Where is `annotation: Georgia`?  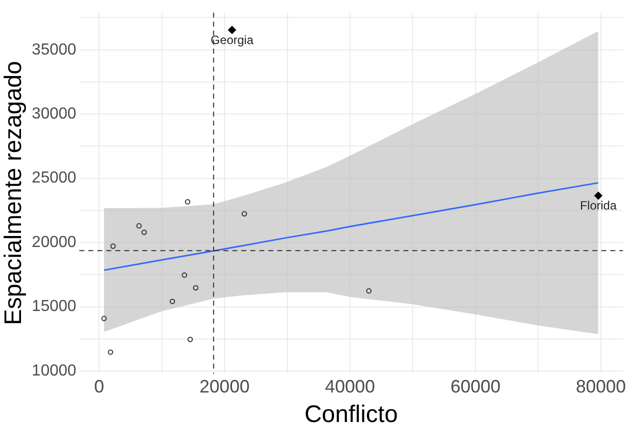
annotation: Georgia is located at coordinates (232, 40).